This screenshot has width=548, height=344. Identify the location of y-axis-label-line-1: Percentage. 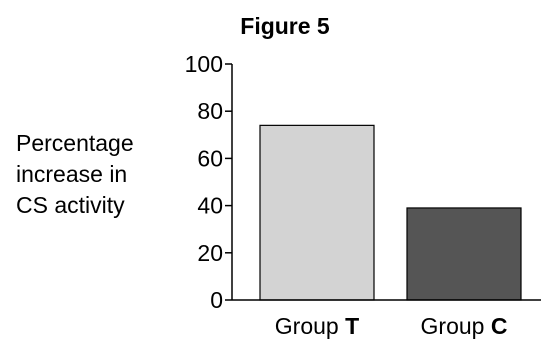
(75, 143).